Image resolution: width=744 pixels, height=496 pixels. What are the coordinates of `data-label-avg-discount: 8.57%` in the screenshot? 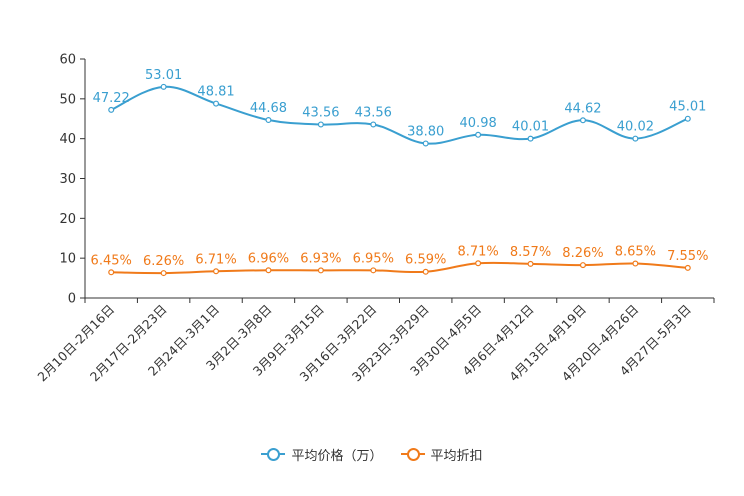 It's located at (530, 252).